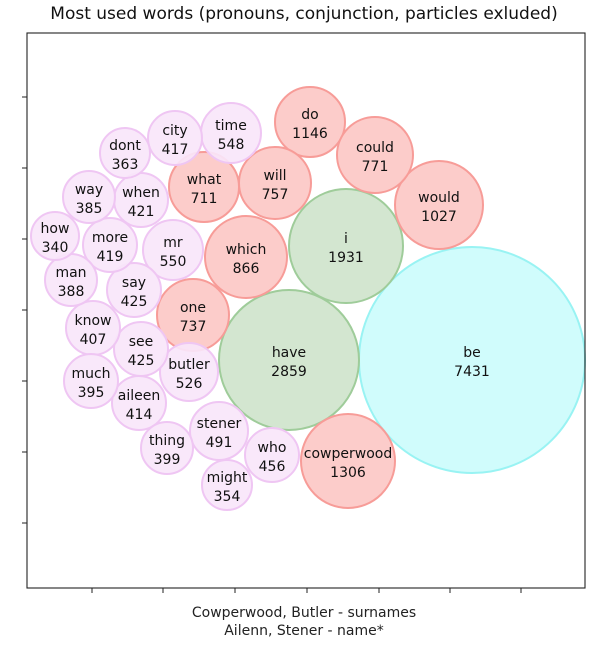 Image resolution: width=608 pixels, height=651 pixels. I want to click on bubble-word: when, so click(141, 193).